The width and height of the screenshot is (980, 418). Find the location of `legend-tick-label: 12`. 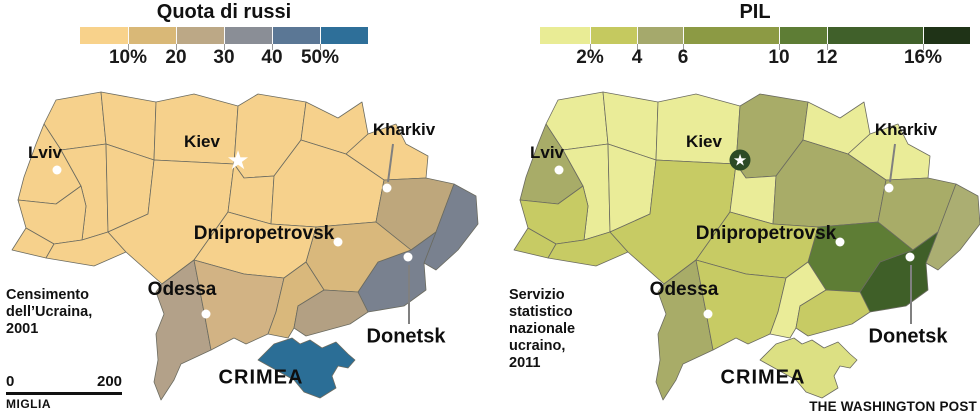

legend-tick-label: 12 is located at coordinates (827, 57).